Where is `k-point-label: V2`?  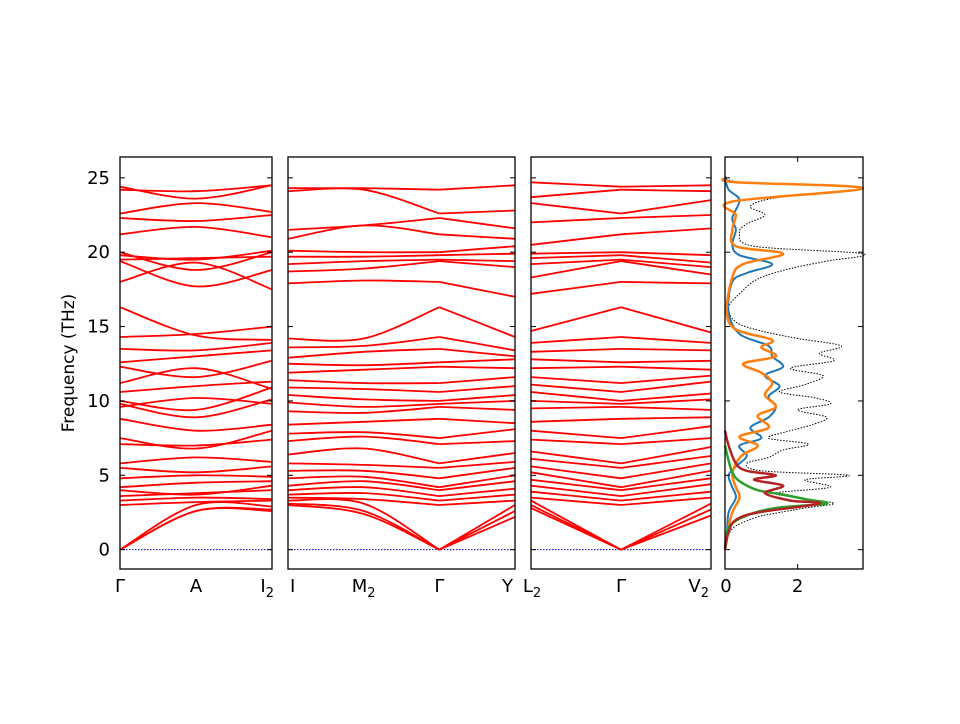 k-point-label: V2 is located at coordinates (698, 588).